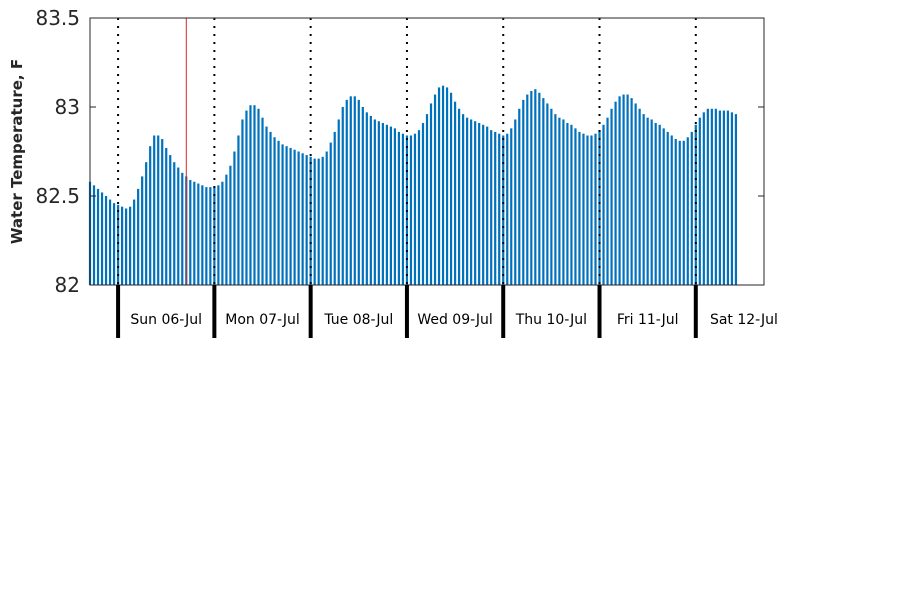 Image resolution: width=900 pixels, height=600 pixels. I want to click on day-tick-label: Wed 09-Jul, so click(455, 320).